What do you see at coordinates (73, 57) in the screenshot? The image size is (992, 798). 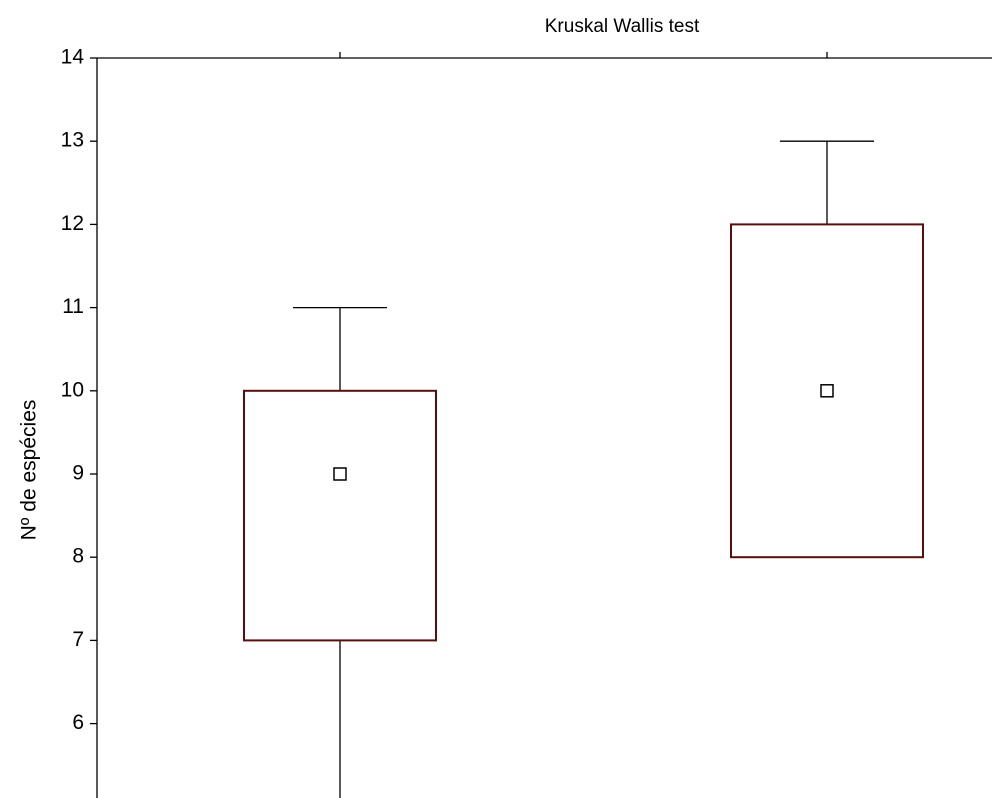 I see `y-tick-label: 14` at bounding box center [73, 57].